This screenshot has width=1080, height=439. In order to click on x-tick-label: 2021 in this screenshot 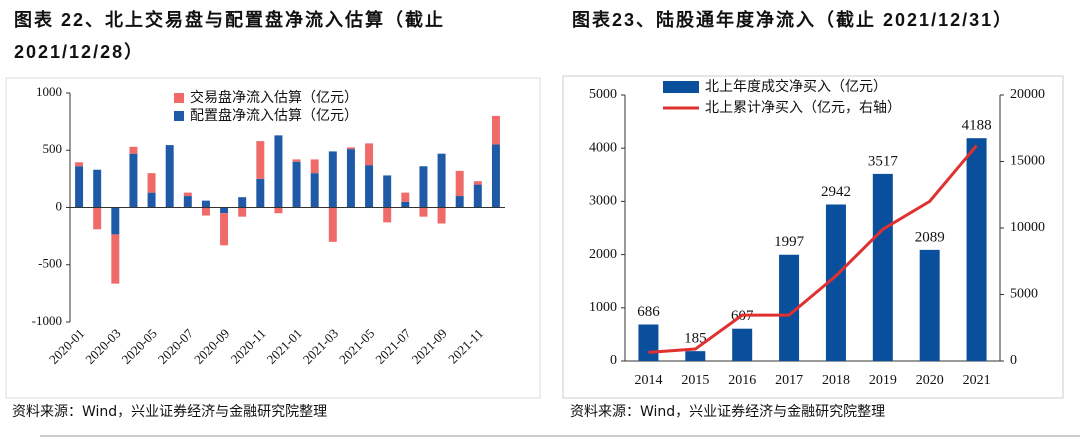, I will do `click(977, 380)`.